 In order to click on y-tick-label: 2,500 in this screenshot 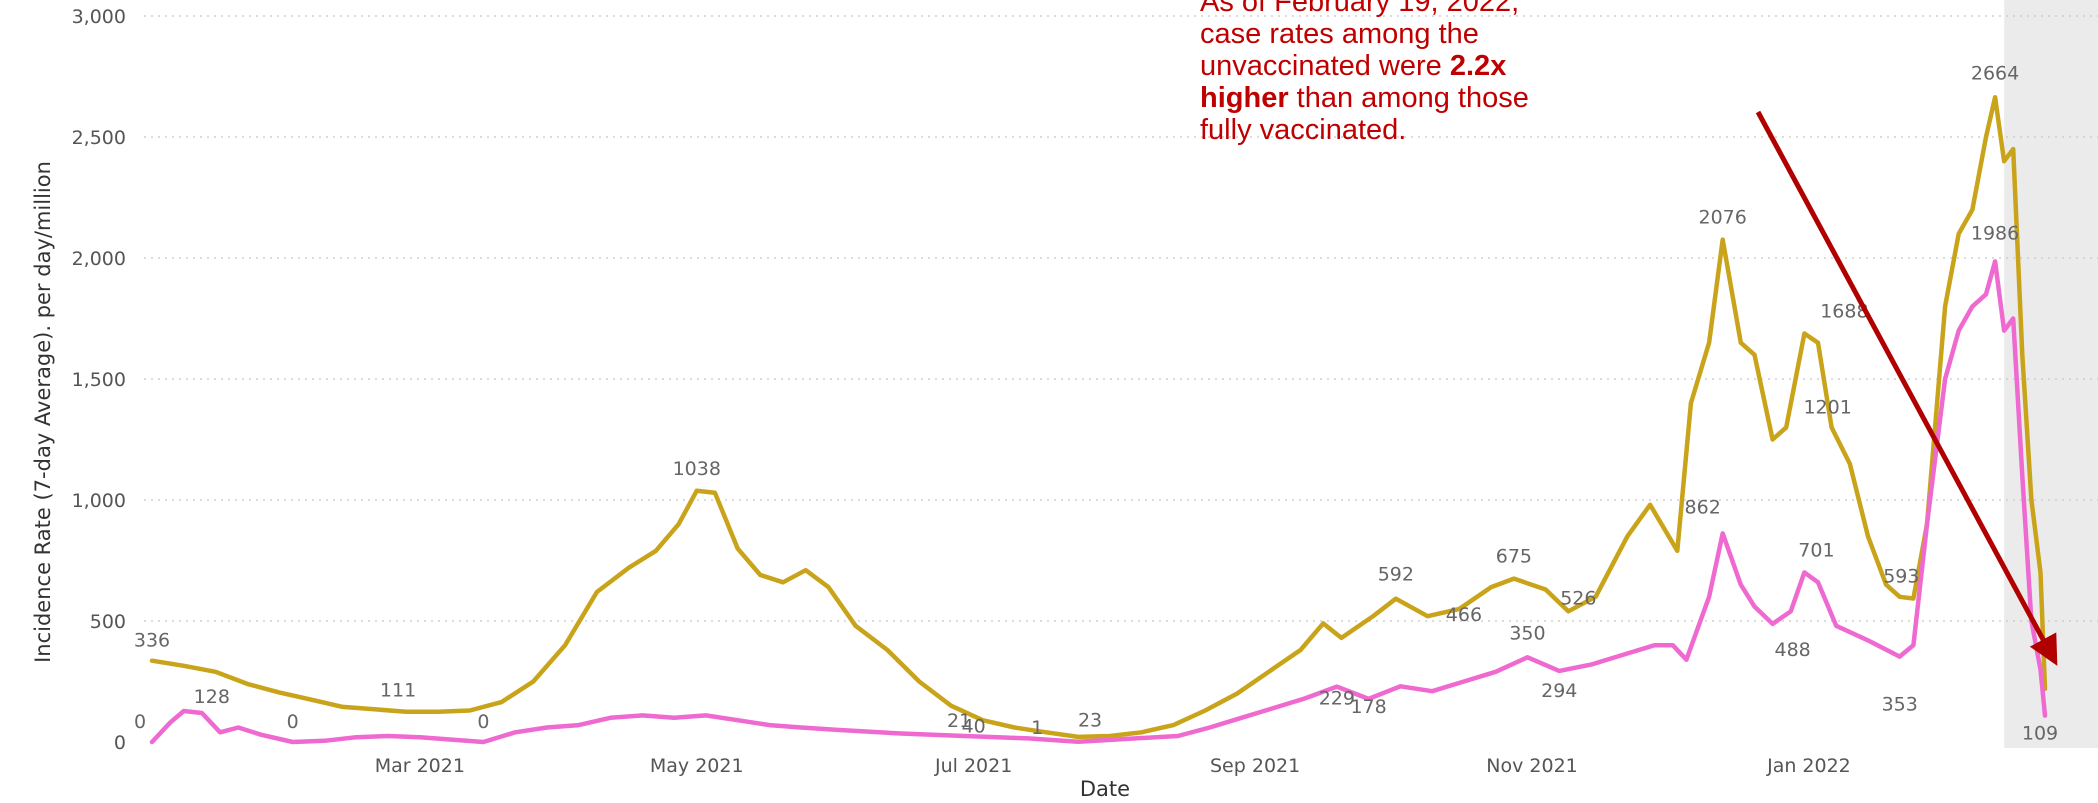, I will do `click(99, 138)`.